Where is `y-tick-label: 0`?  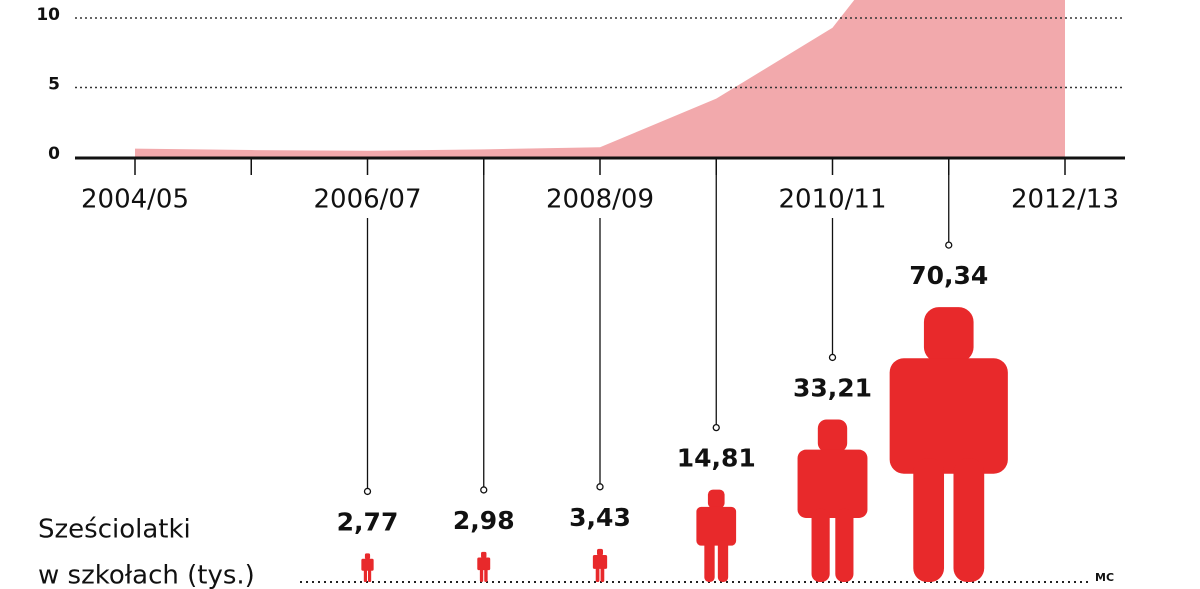
y-tick-label: 0 is located at coordinates (54, 154).